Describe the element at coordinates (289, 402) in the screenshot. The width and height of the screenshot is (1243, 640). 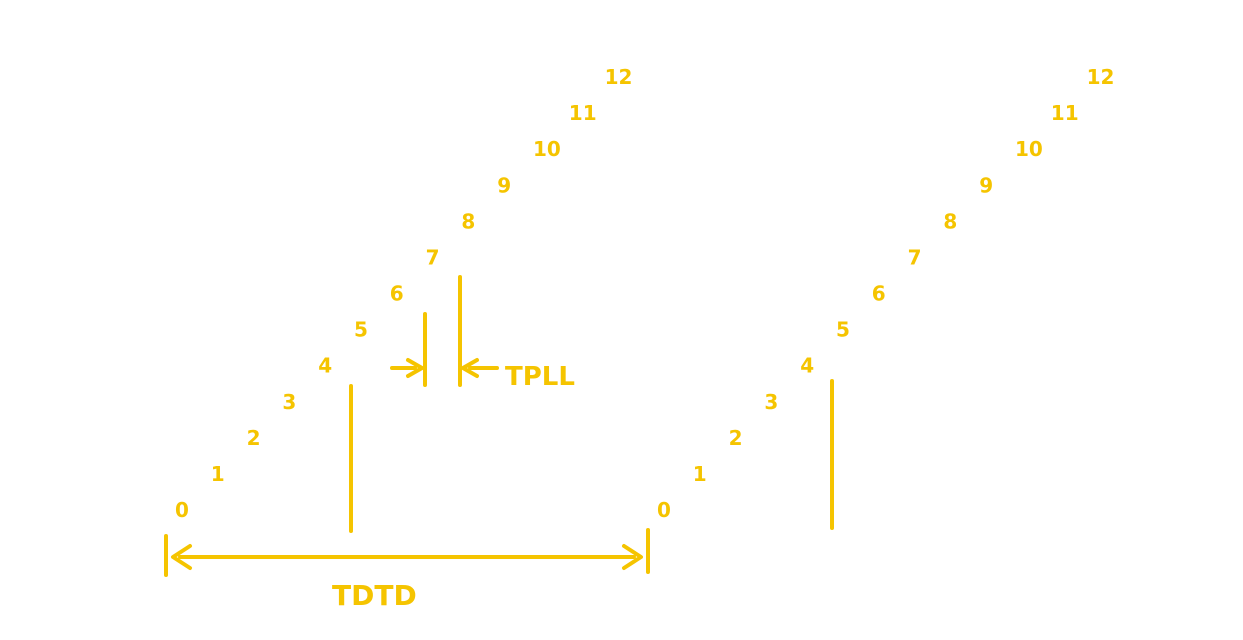
I see `staircase-1-step-label-3: 3` at that location.